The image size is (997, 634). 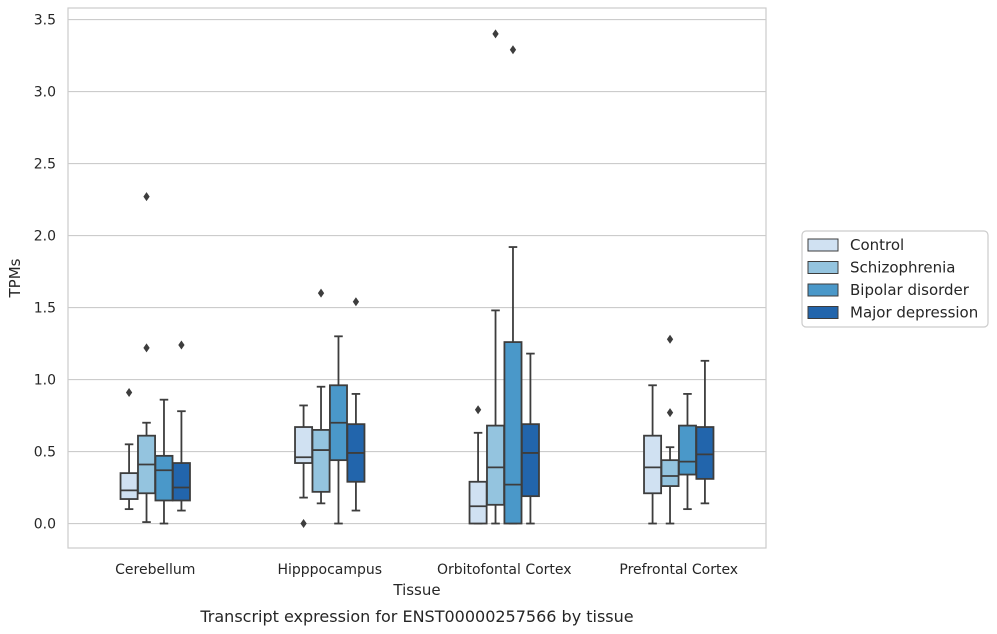 What do you see at coordinates (155, 570) in the screenshot?
I see `x-tick-label: Cerebellum` at bounding box center [155, 570].